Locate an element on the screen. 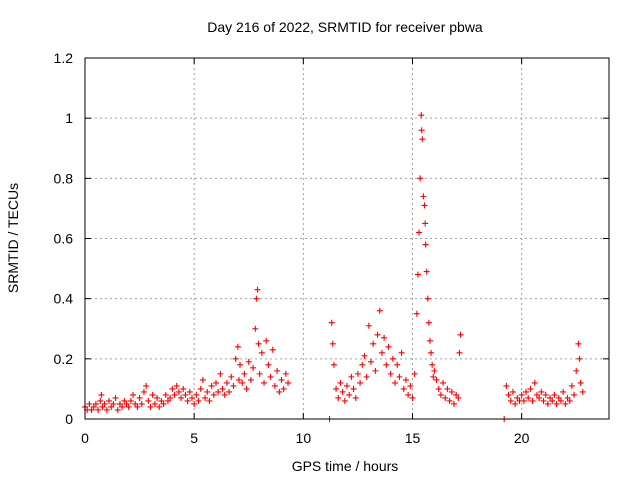 The width and height of the screenshot is (640, 480). x-axis-label: GPS time / hours is located at coordinates (345, 466).